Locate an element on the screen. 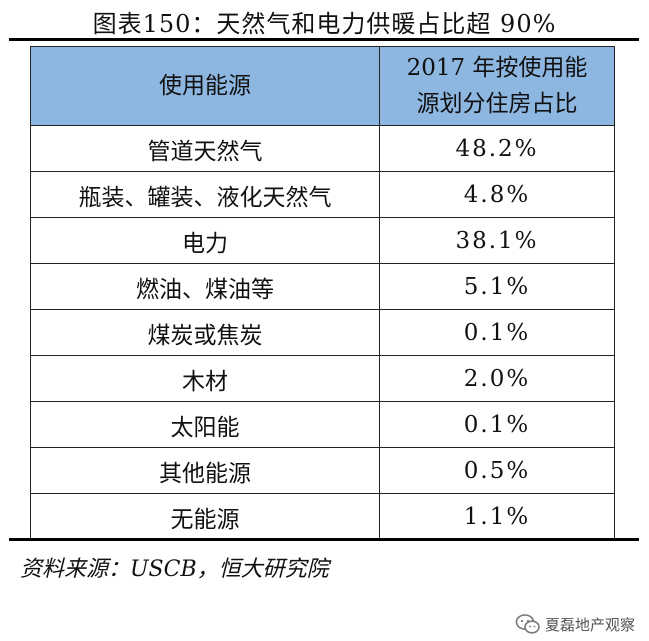 This screenshot has width=649, height=641. table-row: 其他能源 0.5% is located at coordinates (322, 470).